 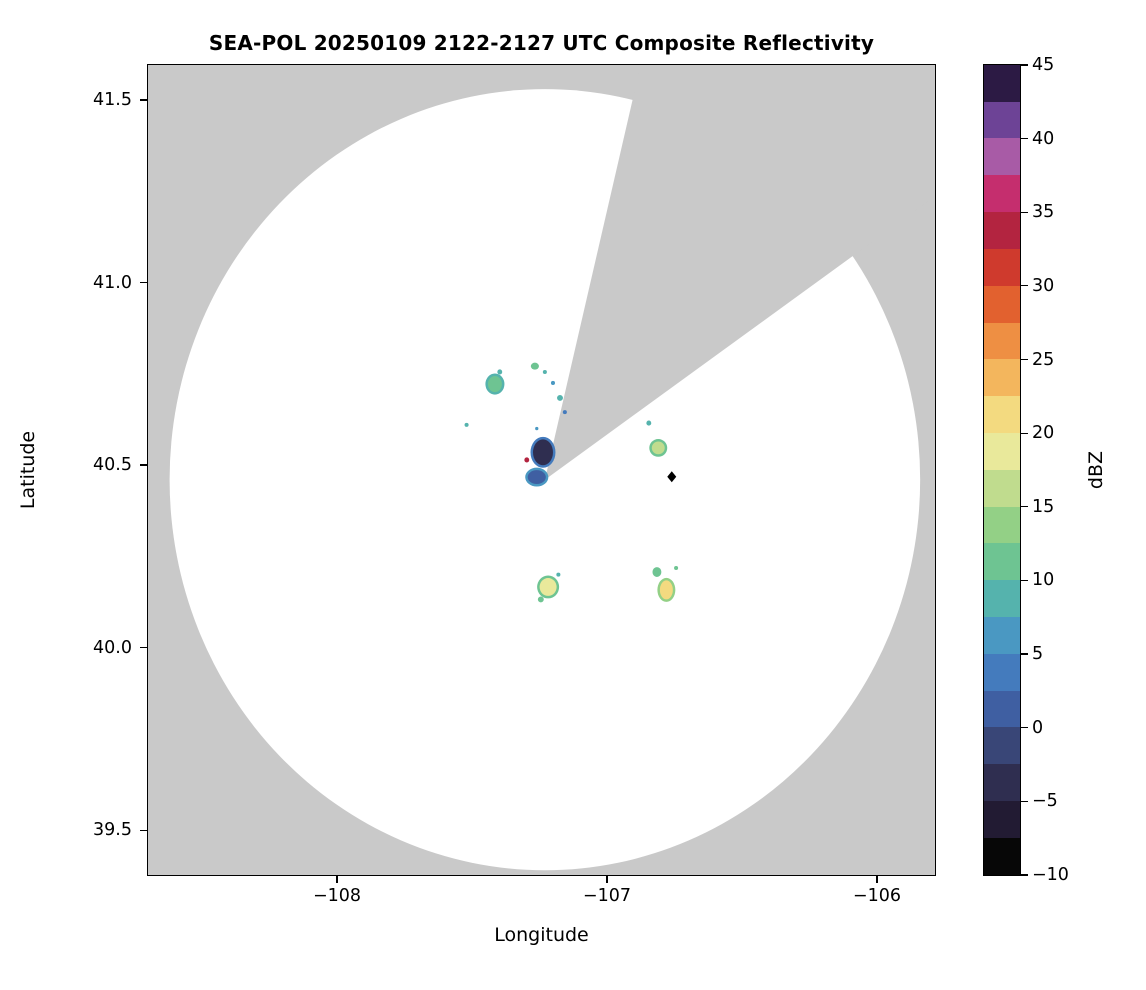 I want to click on colorbar-label: dBZ, so click(x=1096, y=470).